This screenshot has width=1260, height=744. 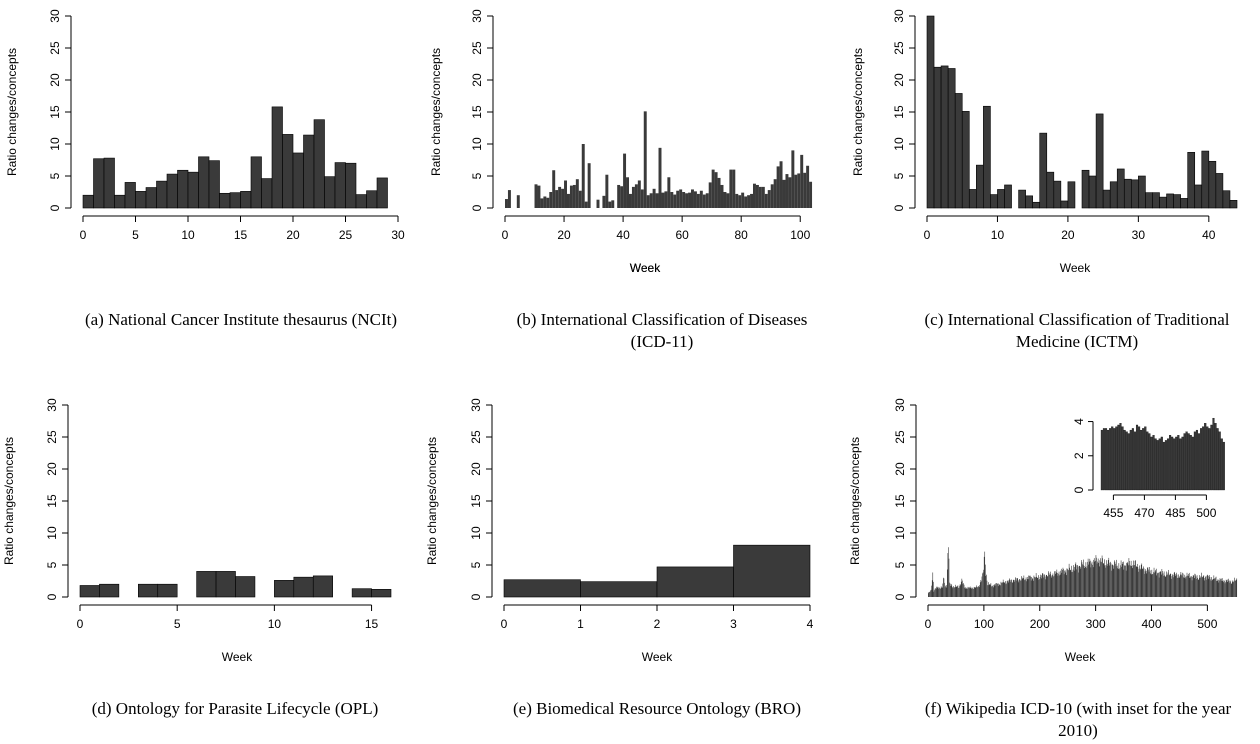 I want to click on y-tick-label: 30, so click(x=55, y=16).